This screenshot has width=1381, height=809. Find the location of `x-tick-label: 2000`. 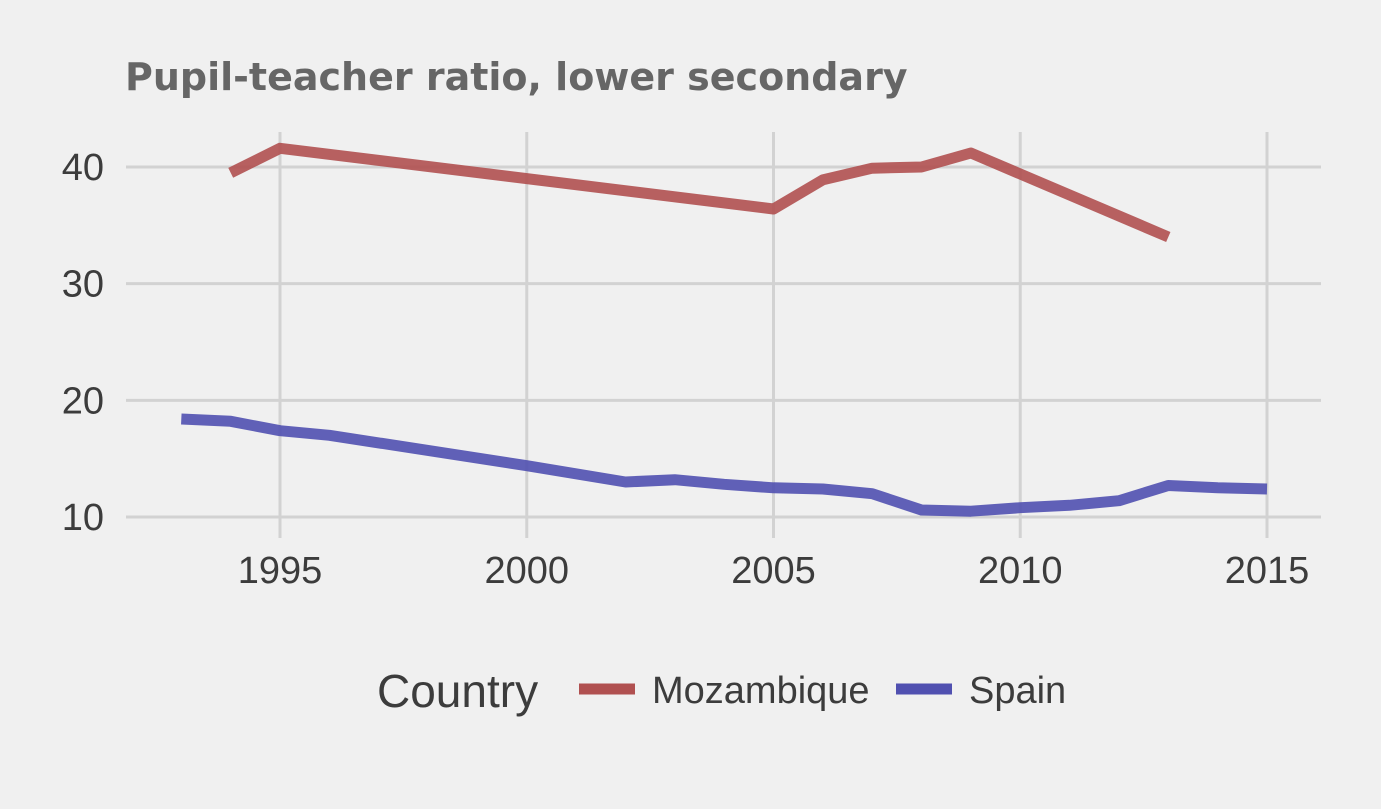

x-tick-label: 2000 is located at coordinates (526, 571).